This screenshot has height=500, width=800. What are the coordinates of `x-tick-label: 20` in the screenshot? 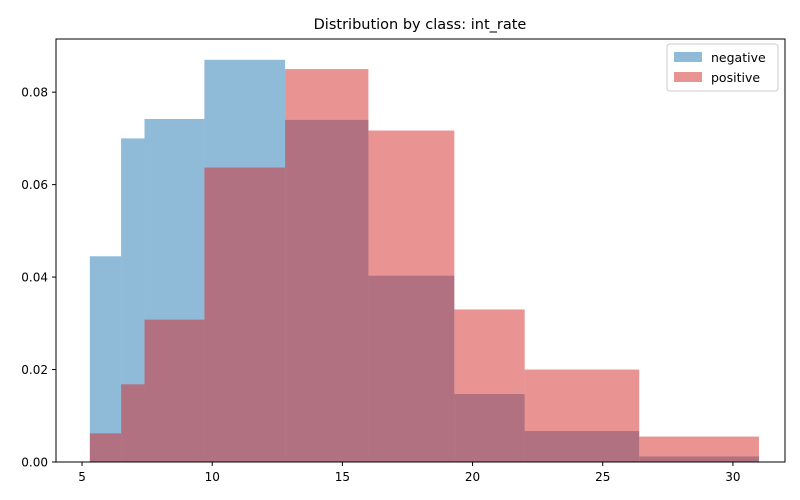 It's located at (472, 477).